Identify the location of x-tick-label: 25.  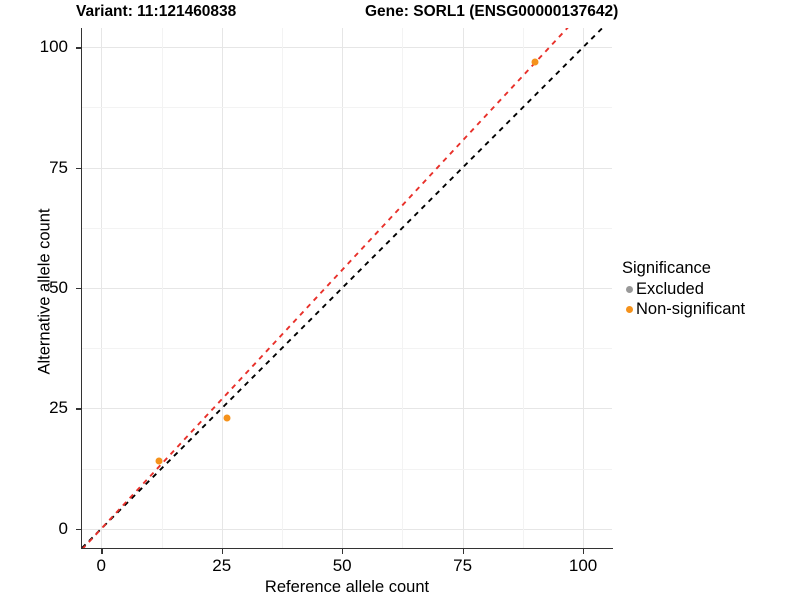
(222, 565).